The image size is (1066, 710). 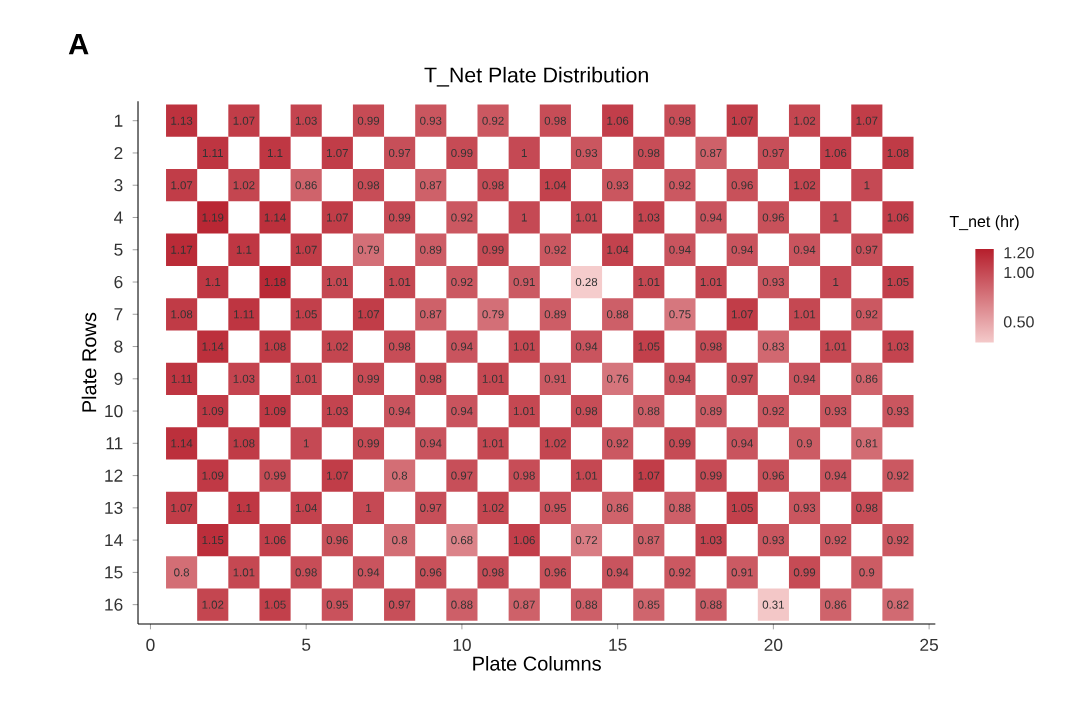 What do you see at coordinates (114, 540) in the screenshot?
I see `y-tick-label: 14` at bounding box center [114, 540].